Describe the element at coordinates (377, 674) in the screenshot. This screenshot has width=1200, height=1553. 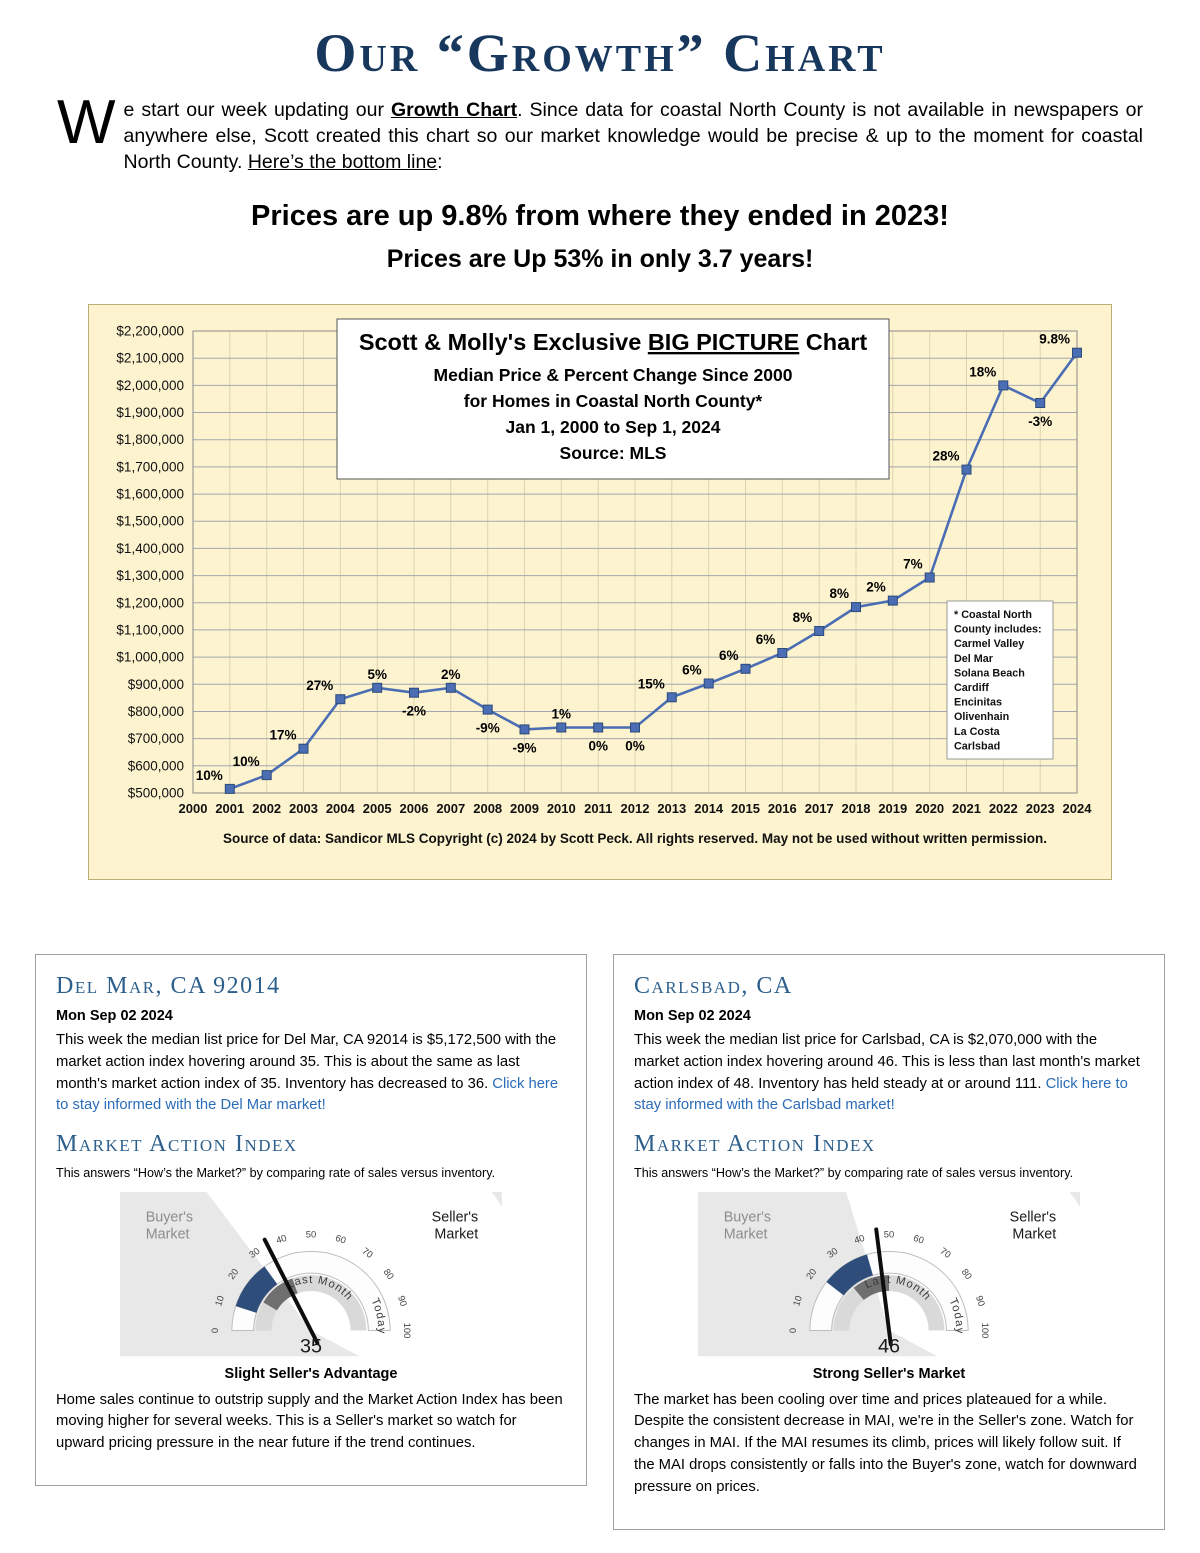
I see `svg-text: 5%` at that location.